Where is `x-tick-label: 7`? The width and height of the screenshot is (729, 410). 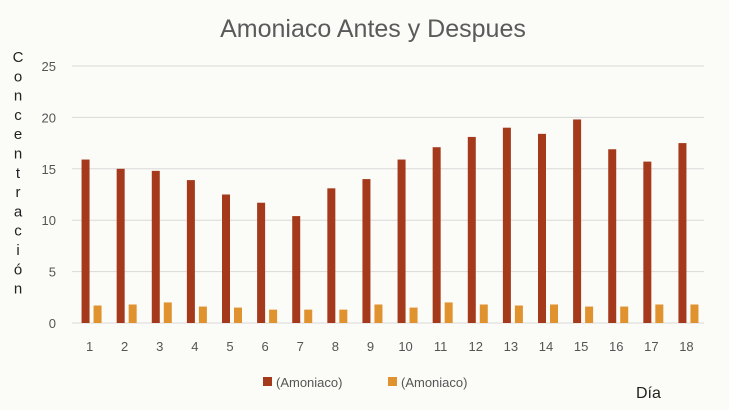
x-tick-label: 7 is located at coordinates (300, 346).